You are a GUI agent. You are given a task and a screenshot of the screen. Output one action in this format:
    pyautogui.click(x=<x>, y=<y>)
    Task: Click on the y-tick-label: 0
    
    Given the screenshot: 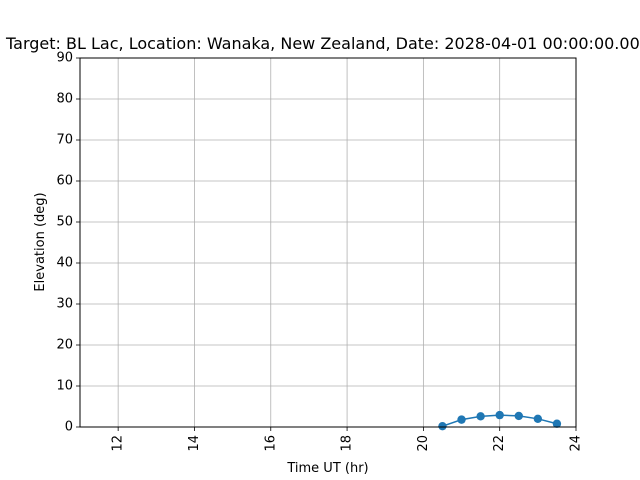 What is the action you would take?
    pyautogui.click(x=69, y=427)
    